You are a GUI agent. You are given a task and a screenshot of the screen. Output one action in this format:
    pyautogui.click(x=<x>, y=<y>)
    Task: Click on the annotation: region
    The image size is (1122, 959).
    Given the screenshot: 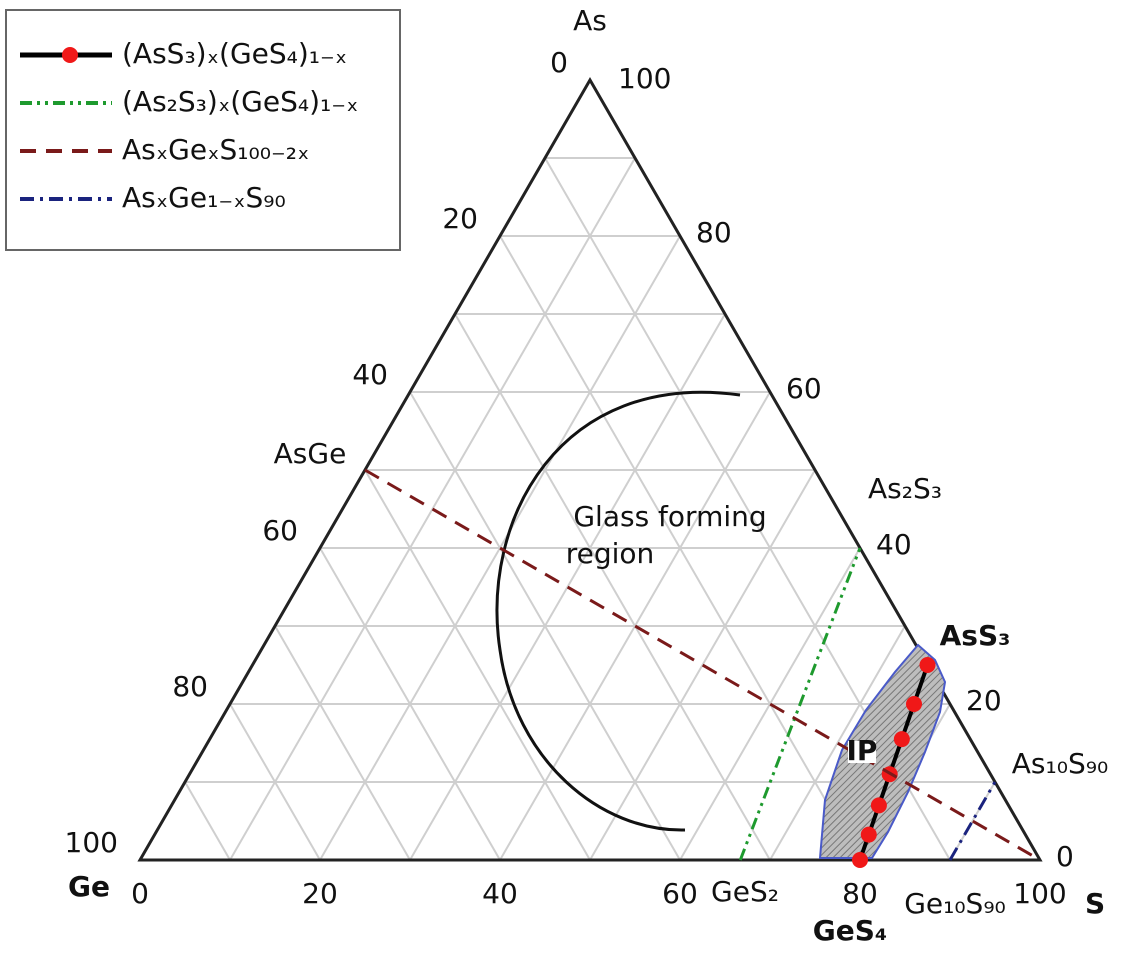 What is the action you would take?
    pyautogui.click(x=610, y=553)
    